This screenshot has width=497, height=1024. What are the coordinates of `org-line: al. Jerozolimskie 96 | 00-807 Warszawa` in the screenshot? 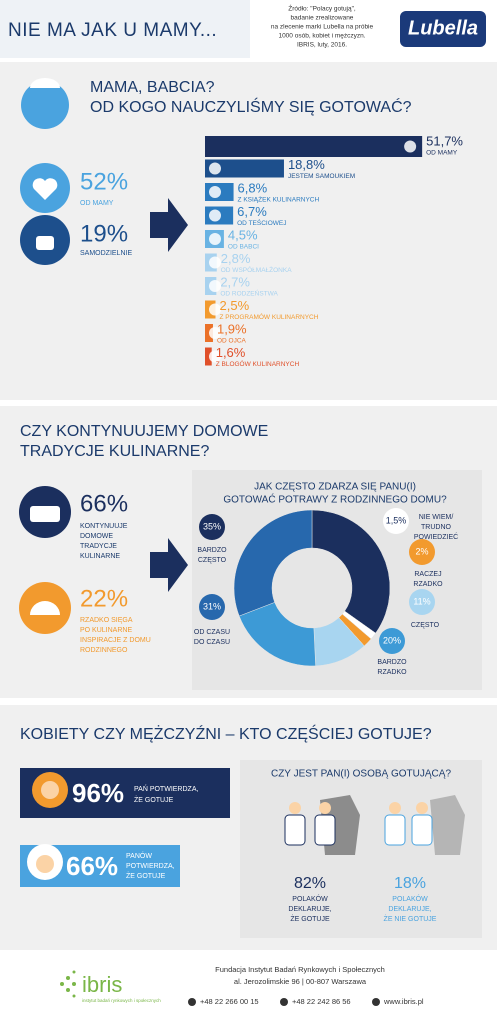 It's located at (300, 981).